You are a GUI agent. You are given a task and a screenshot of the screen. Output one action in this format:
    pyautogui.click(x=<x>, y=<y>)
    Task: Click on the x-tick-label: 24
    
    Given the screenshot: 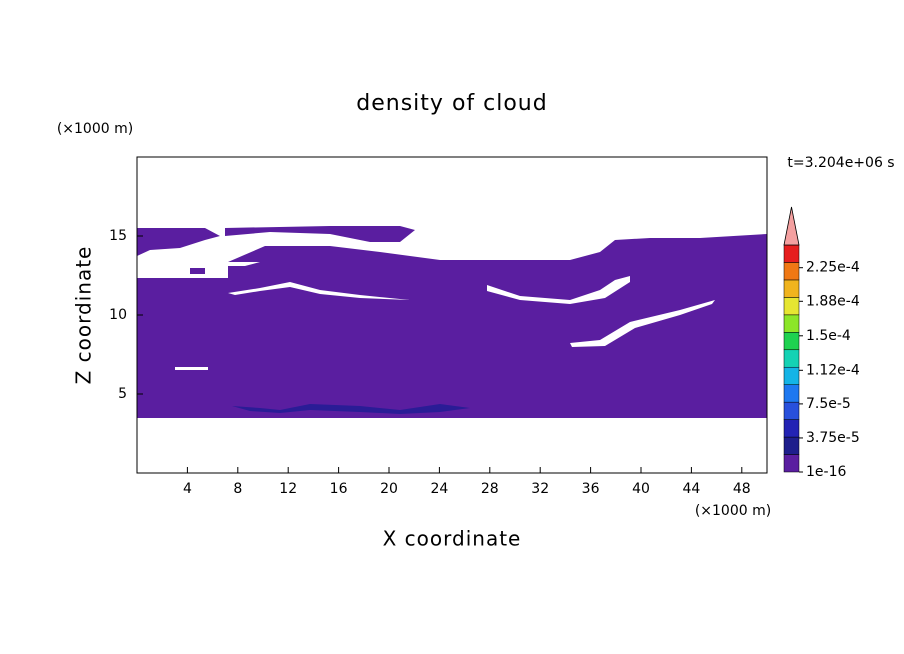 What is the action you would take?
    pyautogui.click(x=439, y=489)
    